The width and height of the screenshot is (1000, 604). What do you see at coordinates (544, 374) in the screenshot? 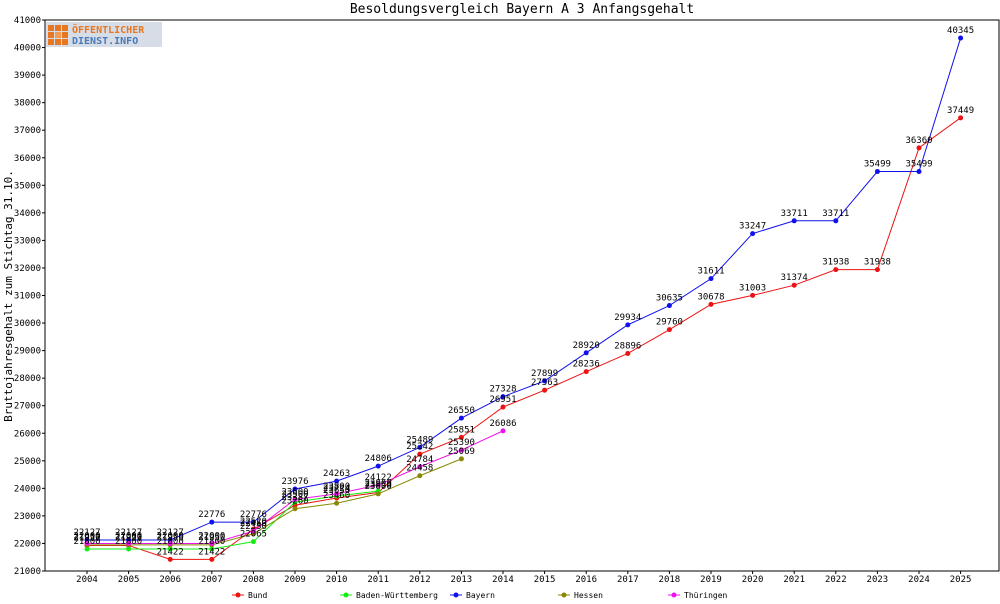
I see `data-label: 27899` at bounding box center [544, 374].